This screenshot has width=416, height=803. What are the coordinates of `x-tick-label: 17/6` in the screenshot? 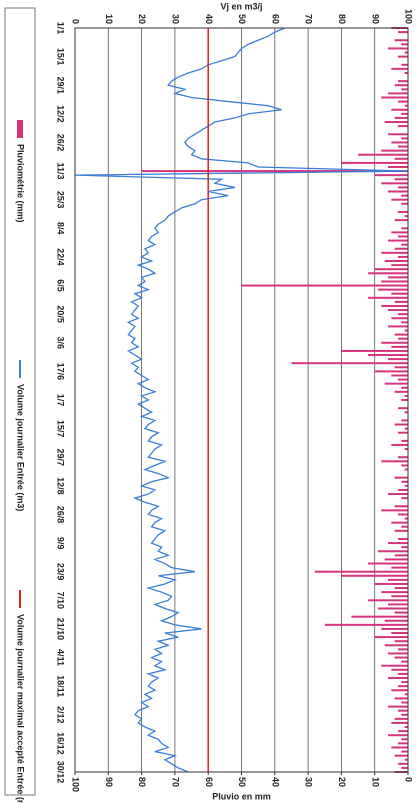 It's located at (61, 372).